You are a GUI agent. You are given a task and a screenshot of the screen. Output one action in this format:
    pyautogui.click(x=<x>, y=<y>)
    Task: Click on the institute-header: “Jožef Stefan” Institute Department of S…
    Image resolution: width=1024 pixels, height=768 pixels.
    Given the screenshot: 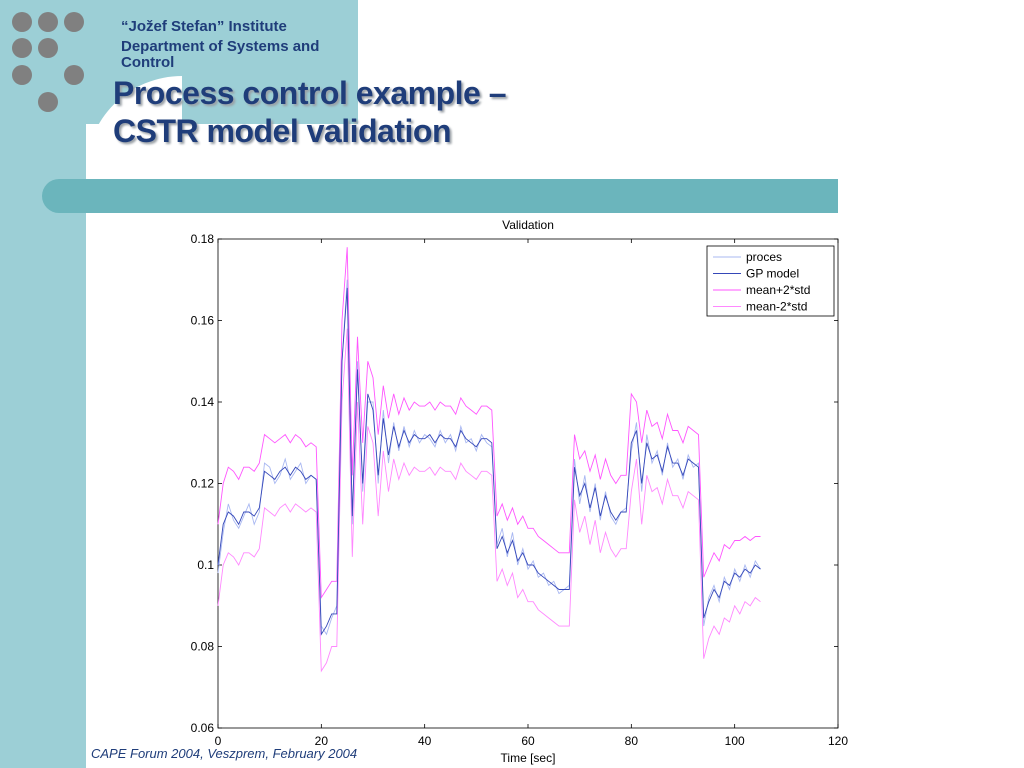 What is the action you would take?
    pyautogui.click(x=241, y=46)
    